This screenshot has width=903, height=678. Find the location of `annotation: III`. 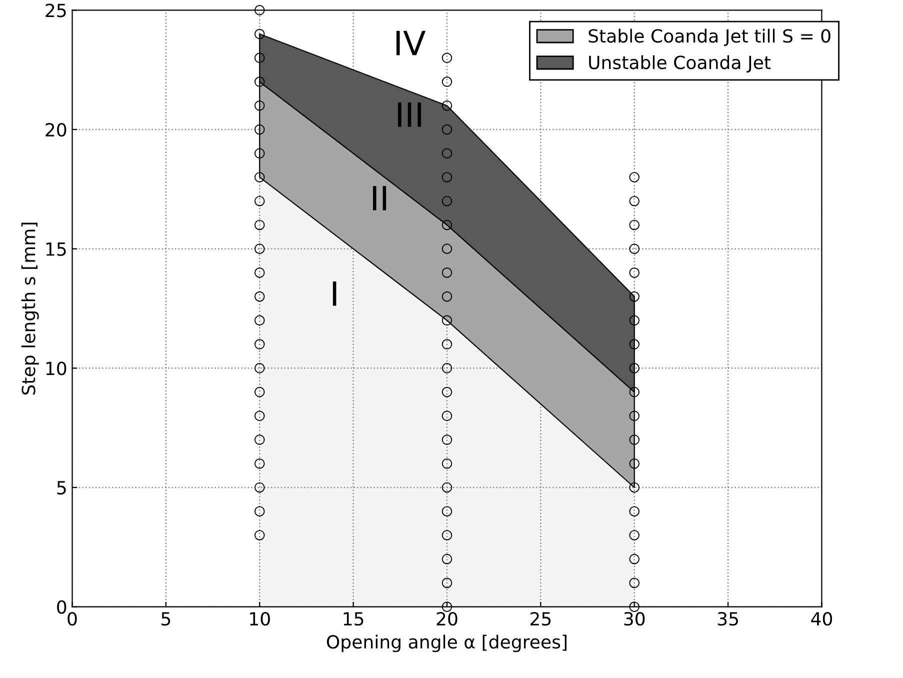

annotation: III is located at coordinates (409, 114).